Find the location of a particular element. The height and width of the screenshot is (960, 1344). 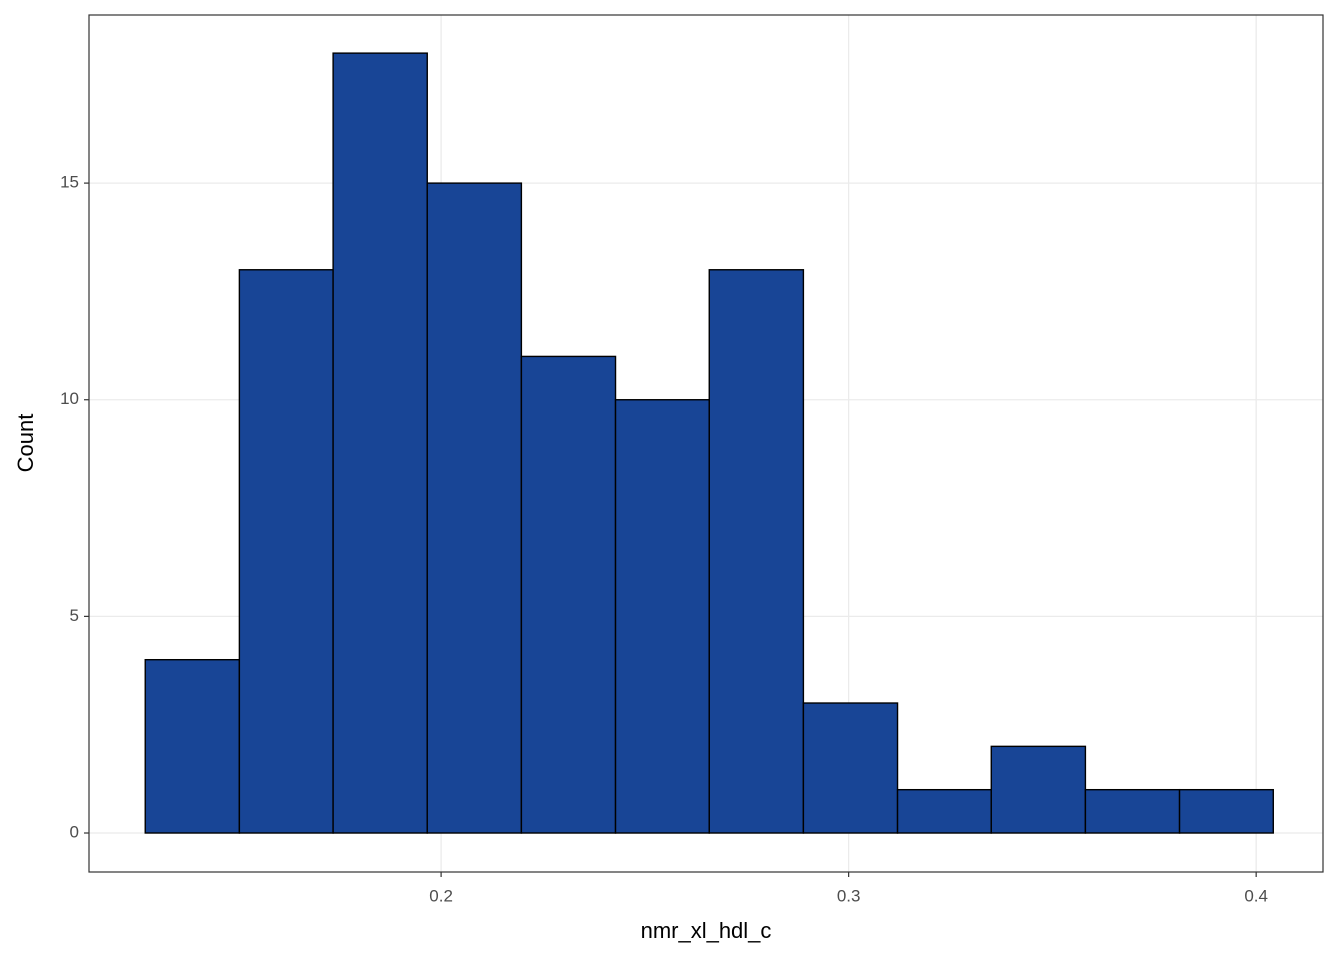

y-axis-title: Count is located at coordinates (25, 443).